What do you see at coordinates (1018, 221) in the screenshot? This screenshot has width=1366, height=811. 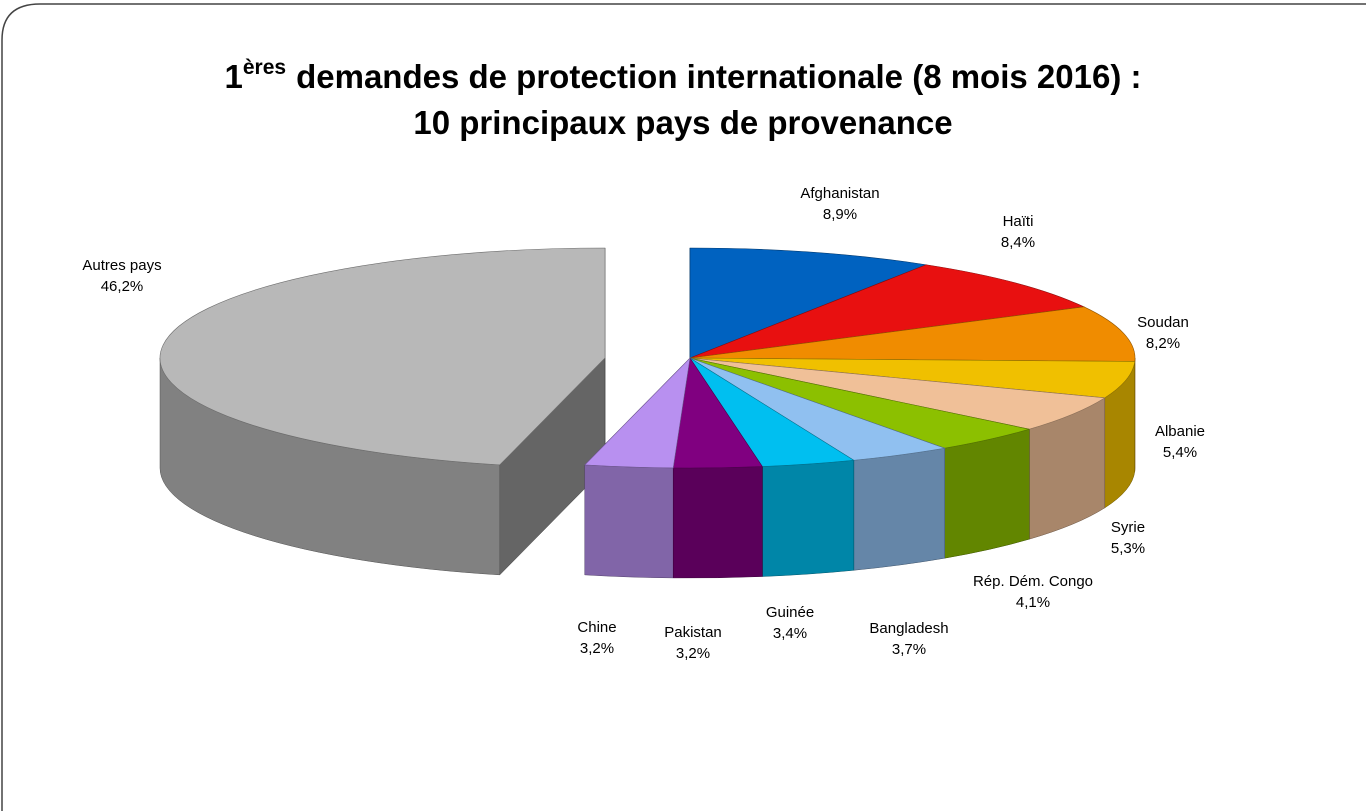 I see `slice-label: Haïti` at bounding box center [1018, 221].